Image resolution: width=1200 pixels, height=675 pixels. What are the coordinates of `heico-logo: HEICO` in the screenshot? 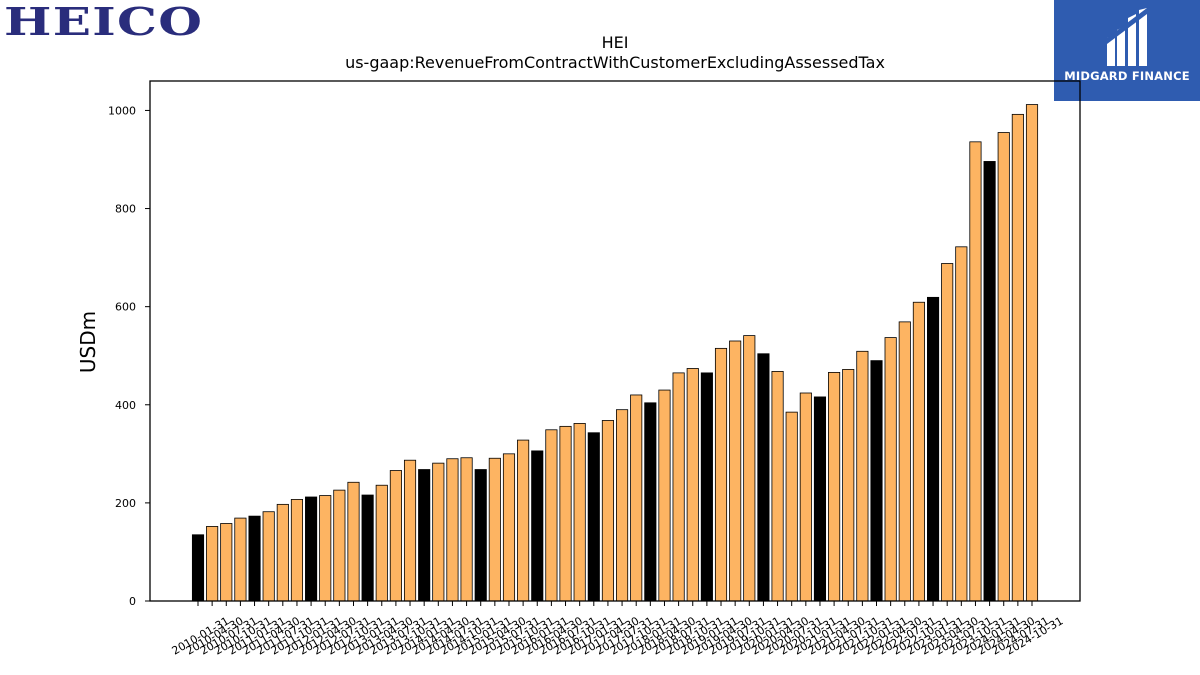 It's located at (104, 22).